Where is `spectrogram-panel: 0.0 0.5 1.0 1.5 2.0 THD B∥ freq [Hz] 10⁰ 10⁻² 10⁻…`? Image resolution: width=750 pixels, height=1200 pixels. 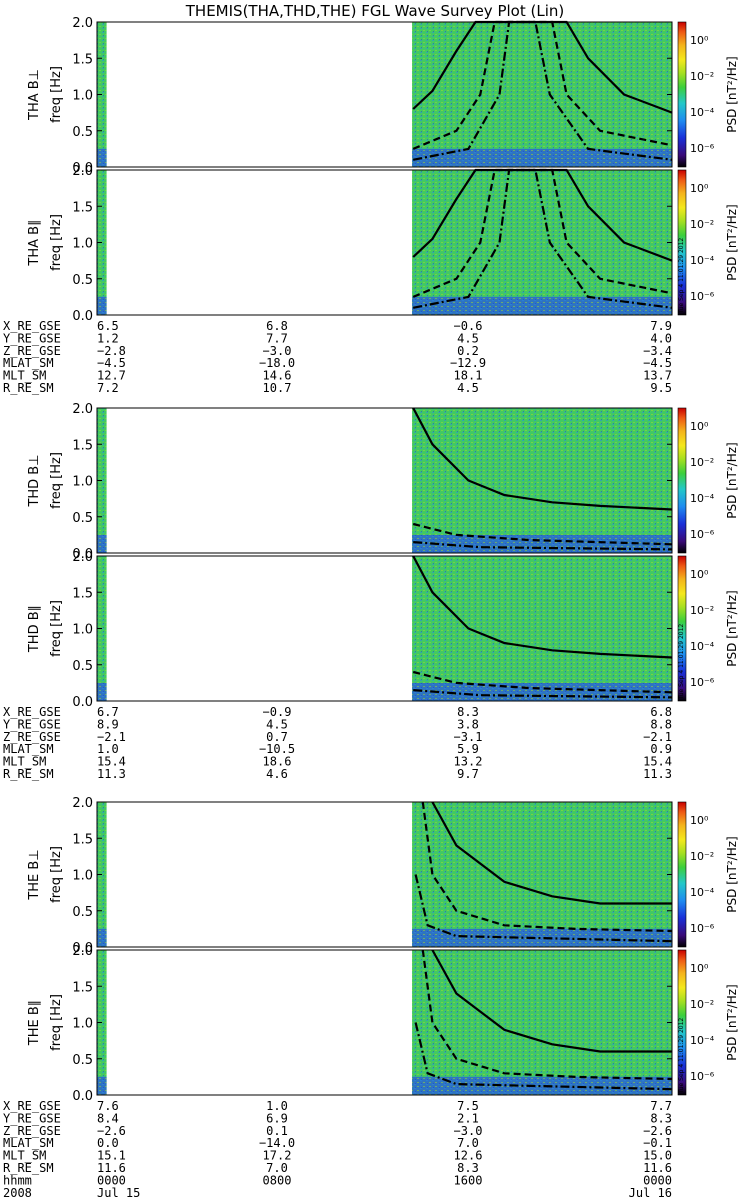
spectrogram-panel: 0.0 0.5 1.0 1.5 2.0 THD B∥ freq [Hz] 10⁰ 10⁻² 10⁻… is located at coordinates (383, 630).